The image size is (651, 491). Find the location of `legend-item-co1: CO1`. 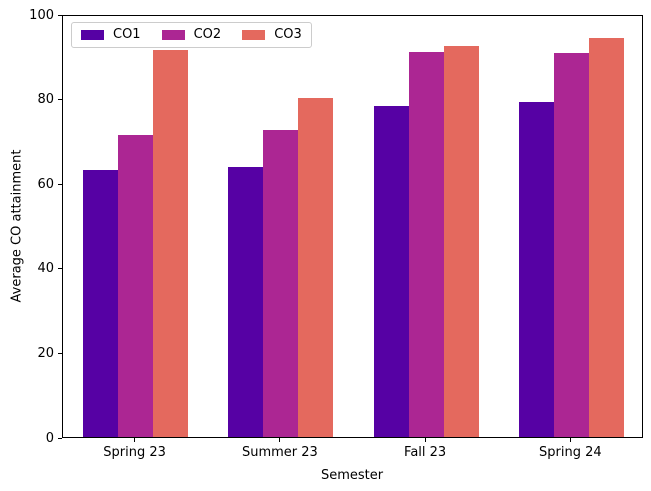

legend-item-co1: CO1 is located at coordinates (111, 35).